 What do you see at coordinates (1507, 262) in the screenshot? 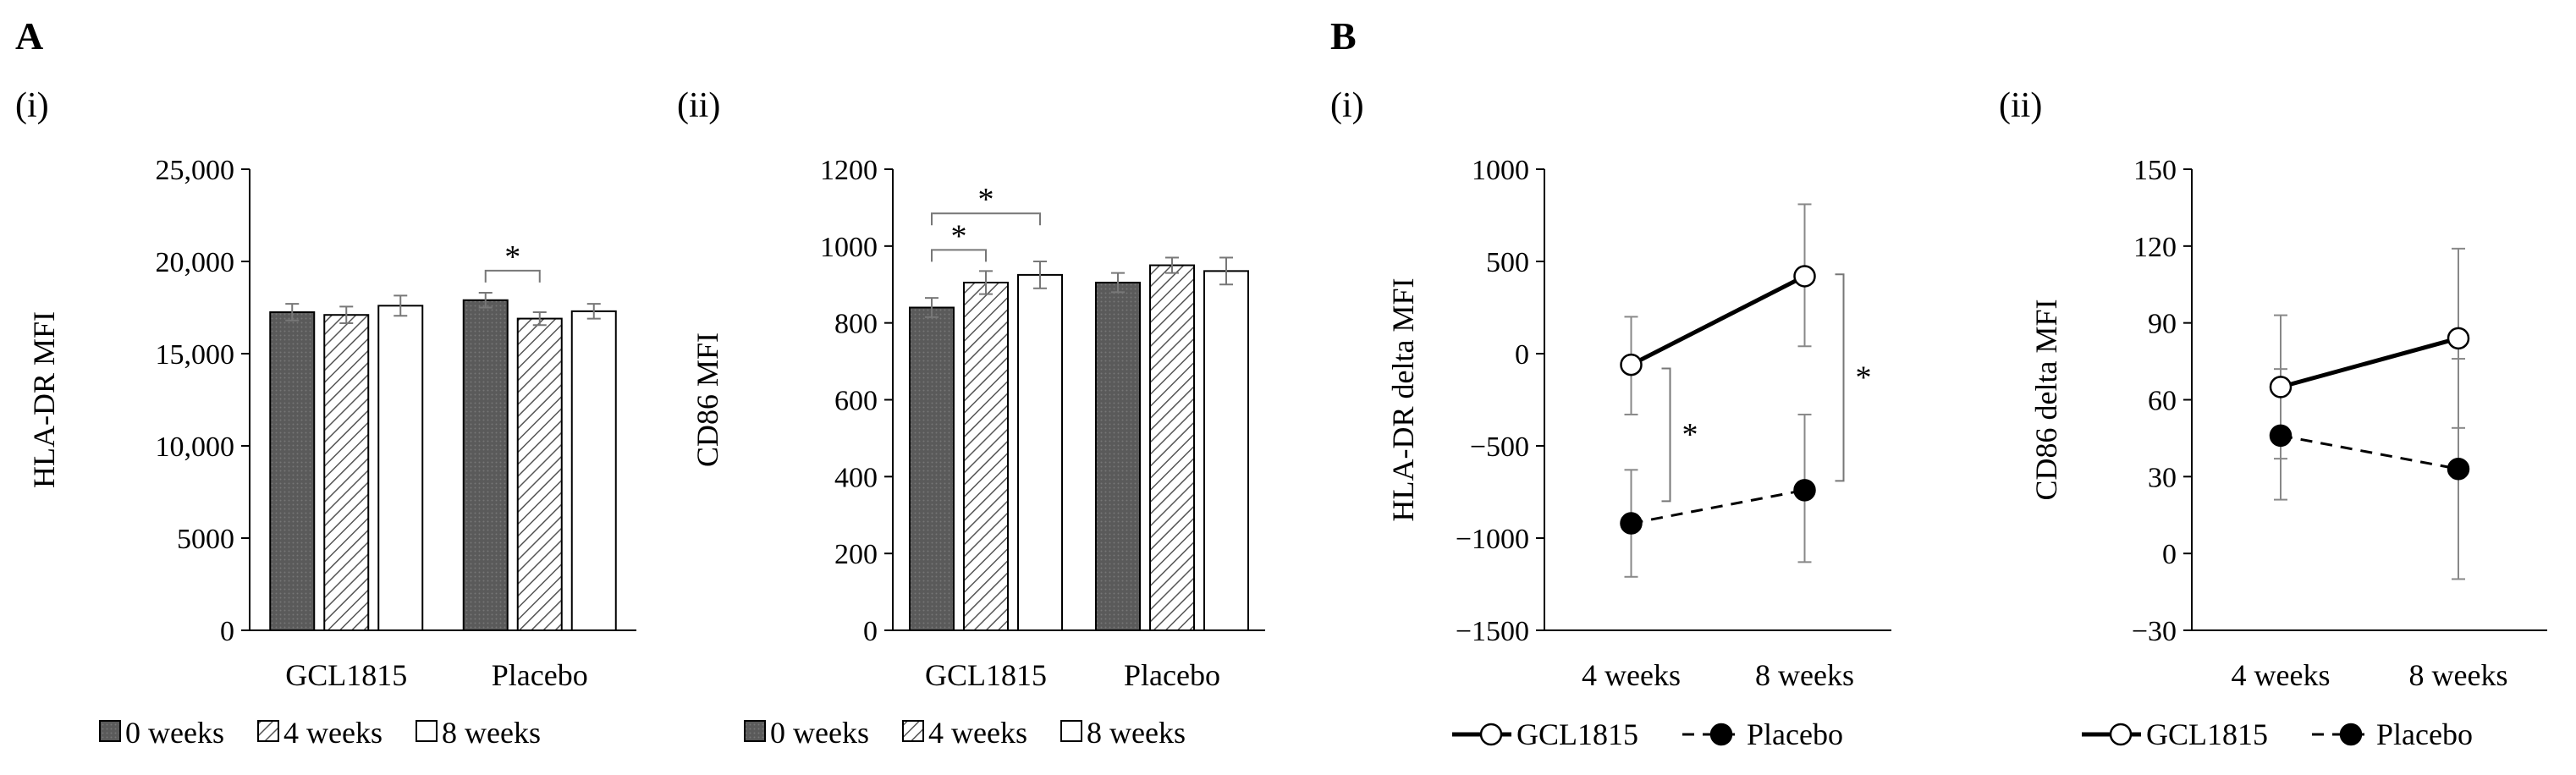
I see `y-tick-label: 500` at bounding box center [1507, 262].